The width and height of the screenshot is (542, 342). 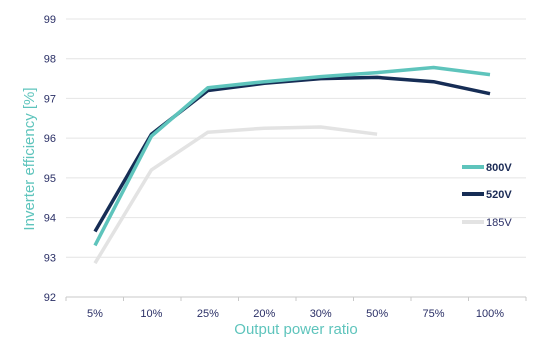 What do you see at coordinates (499, 223) in the screenshot?
I see `legend-label: 185V` at bounding box center [499, 223].